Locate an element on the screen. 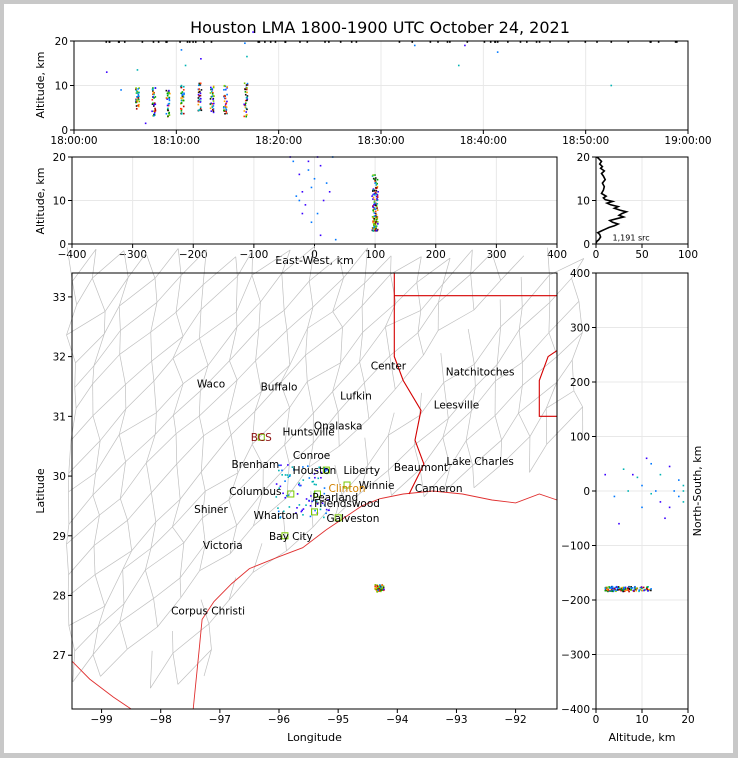 The image size is (738, 758). ns-ytick-label-5: 100 is located at coordinates (580, 438).